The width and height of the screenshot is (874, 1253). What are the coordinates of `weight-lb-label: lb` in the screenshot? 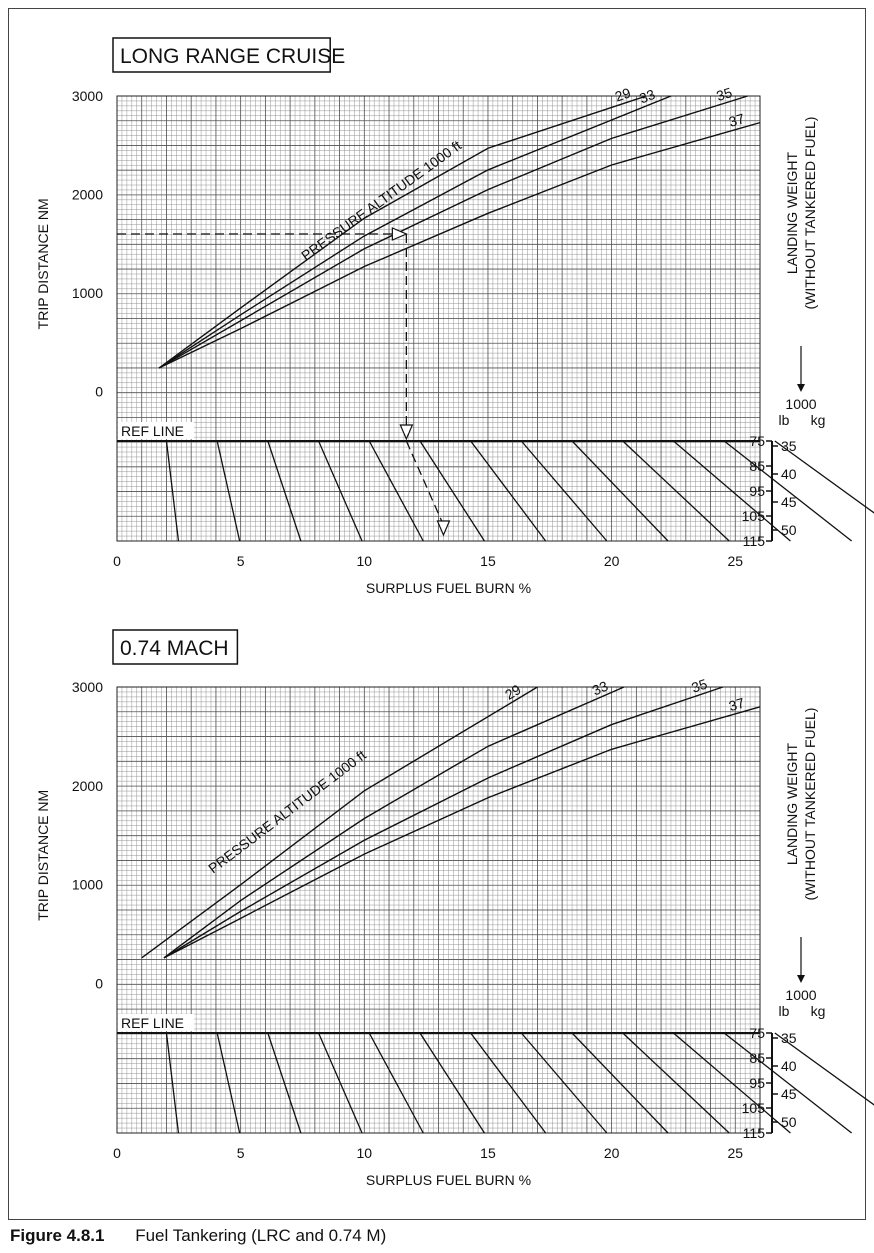 It's located at (784, 1011).